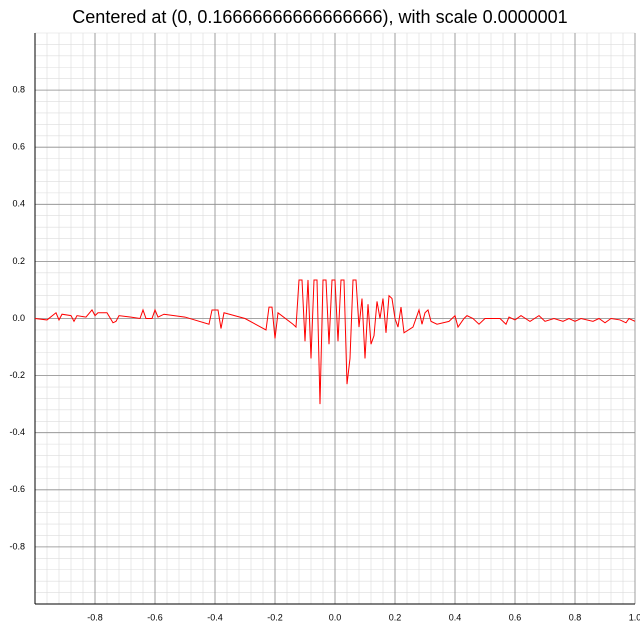  Describe the element at coordinates (335, 617) in the screenshot. I see `x-tick-label: 0.0` at that location.